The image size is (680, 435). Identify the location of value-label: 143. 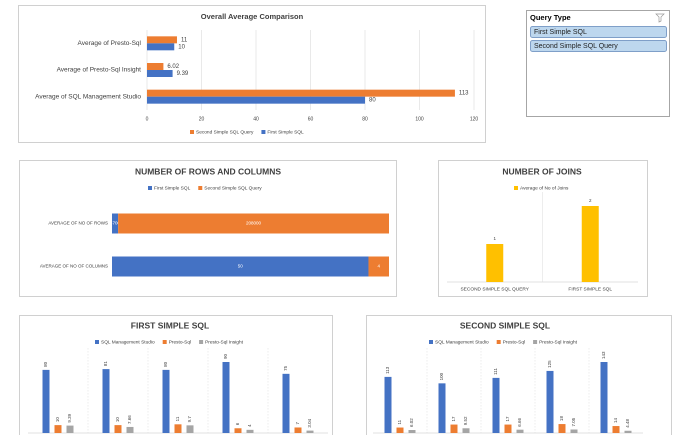
(603, 355).